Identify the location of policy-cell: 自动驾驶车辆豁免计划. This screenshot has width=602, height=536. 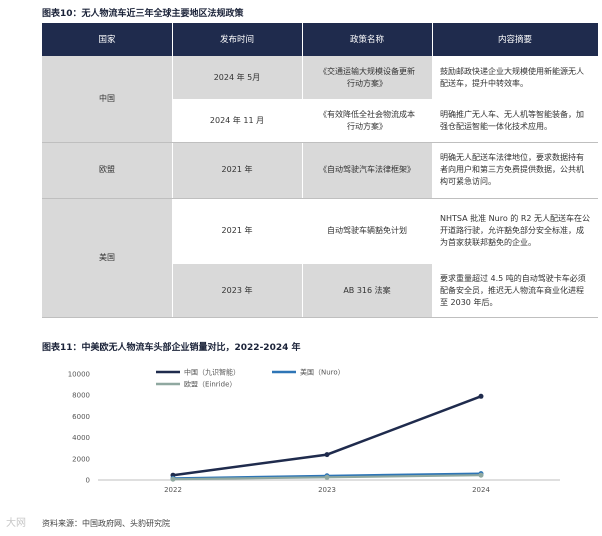
(367, 231).